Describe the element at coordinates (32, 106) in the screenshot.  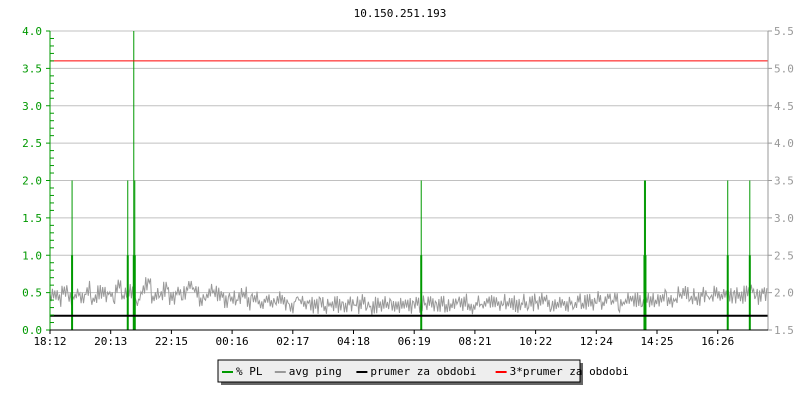
I see `left-tick-label: 3.0` at that location.